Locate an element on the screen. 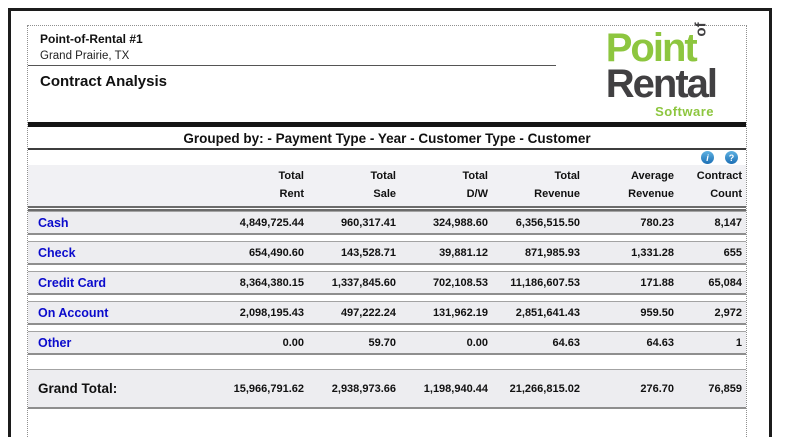  grand-total-label: Grand Total: is located at coordinates (78, 388).